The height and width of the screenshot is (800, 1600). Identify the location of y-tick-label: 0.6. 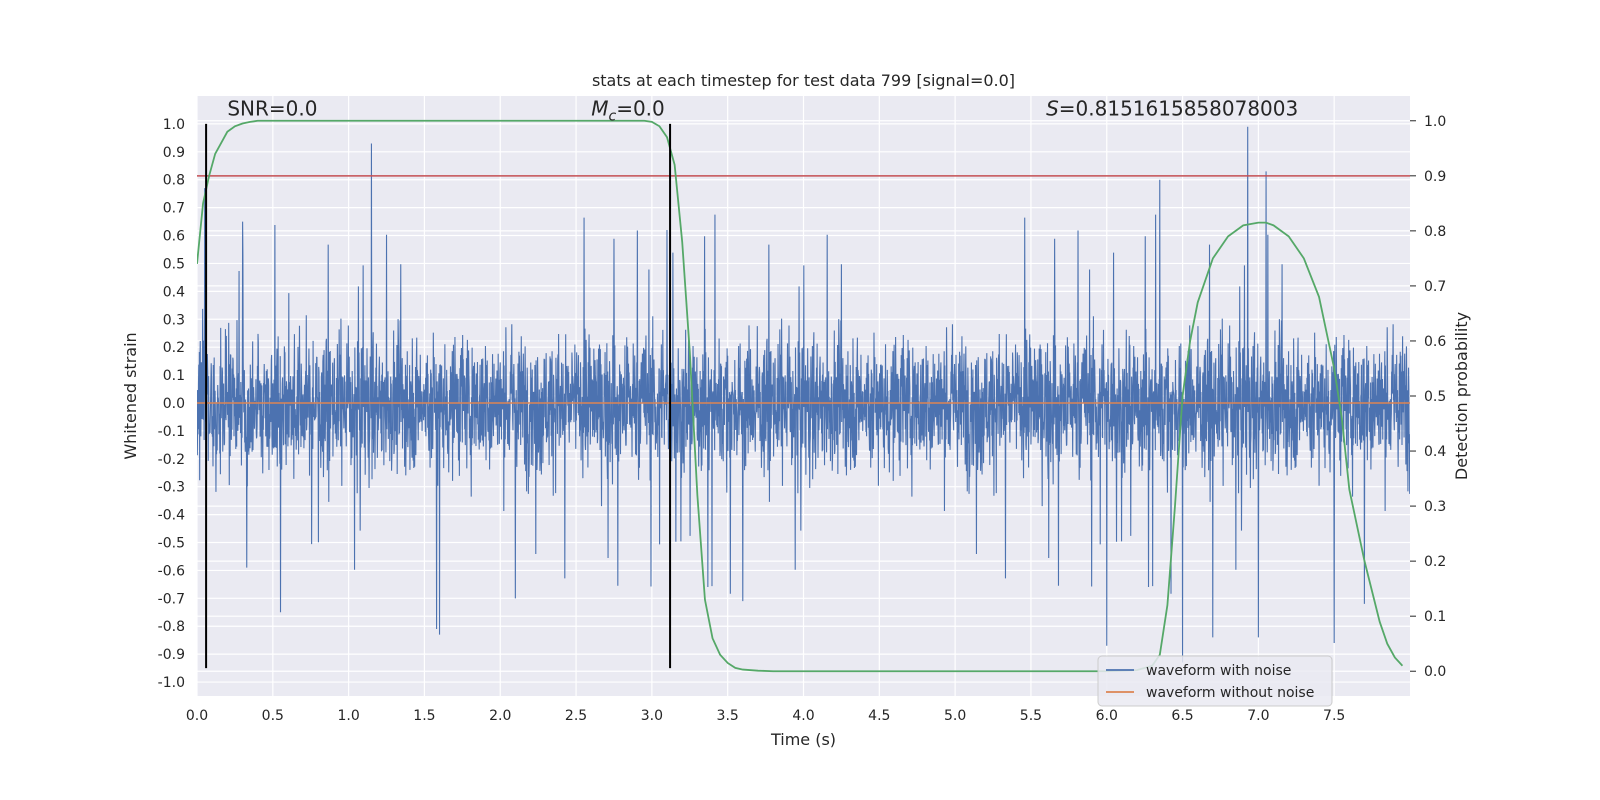
(174, 237).